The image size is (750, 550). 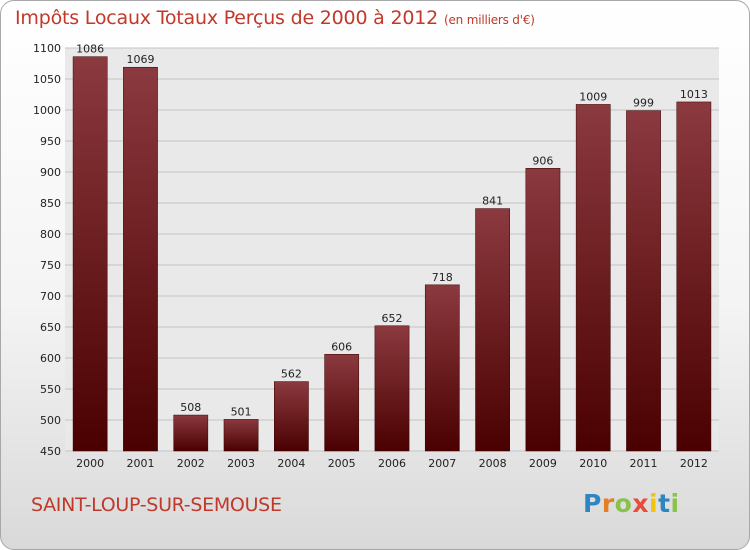 I want to click on data-label-2006: 652, so click(x=392, y=318).